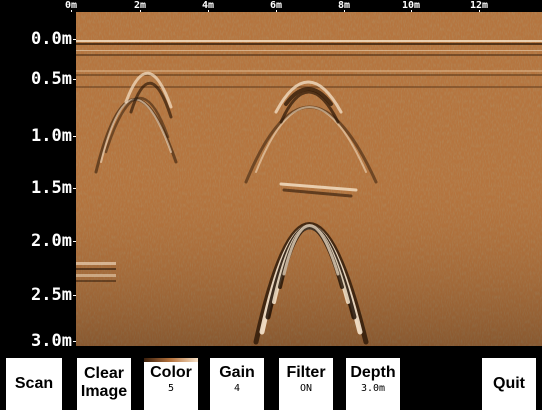 This screenshot has height=410, width=542. Describe the element at coordinates (136, 122) in the screenshot. I see `shallow-hyperbola-left` at that location.